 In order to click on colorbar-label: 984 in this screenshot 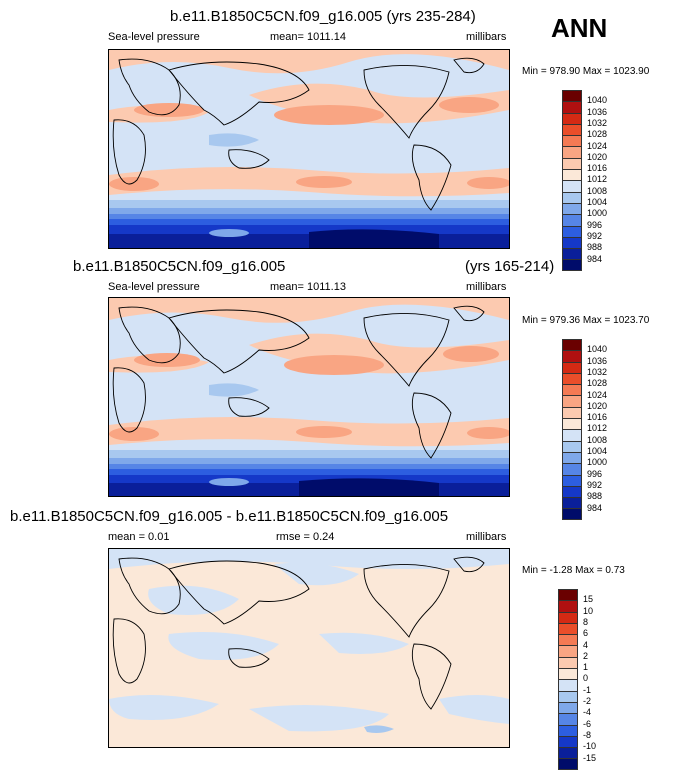, I will do `click(595, 507)`.